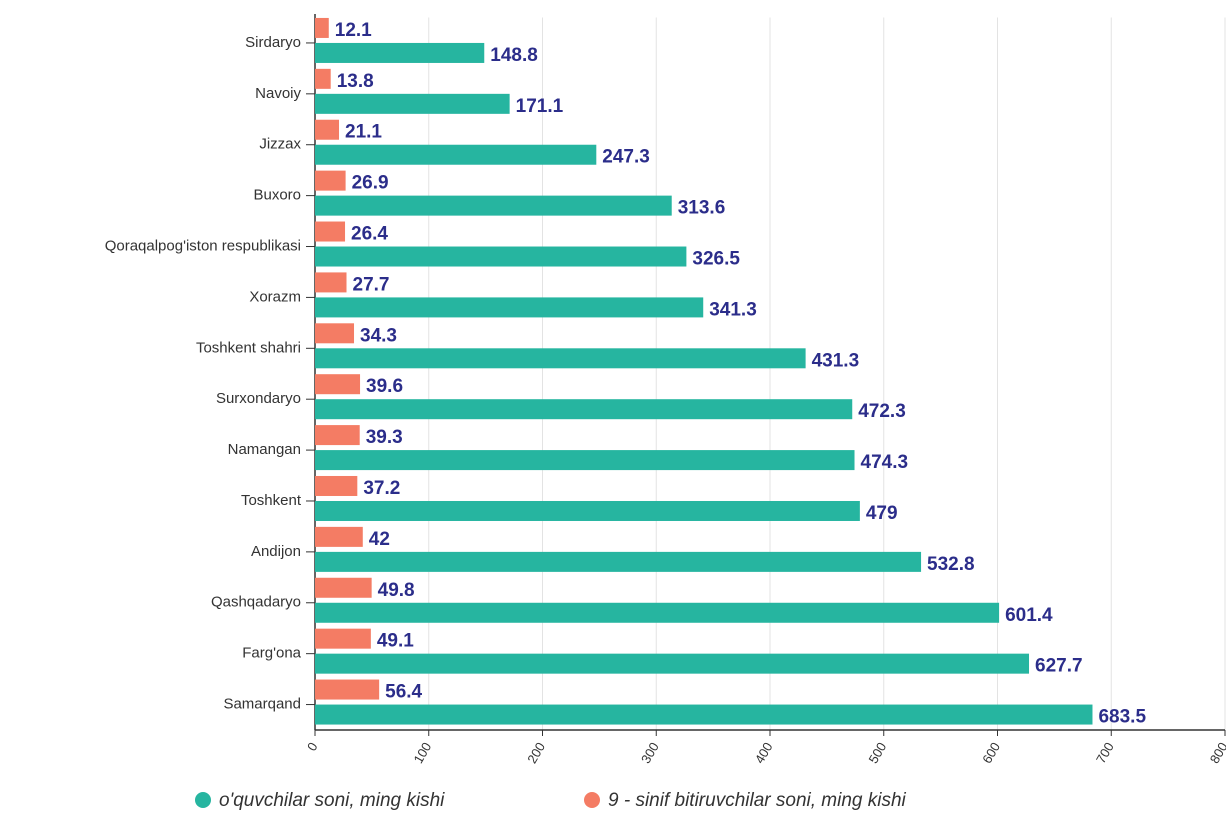 Image resolution: width=1226 pixels, height=832 pixels. I want to click on x-tick-label: 500, so click(877, 753).